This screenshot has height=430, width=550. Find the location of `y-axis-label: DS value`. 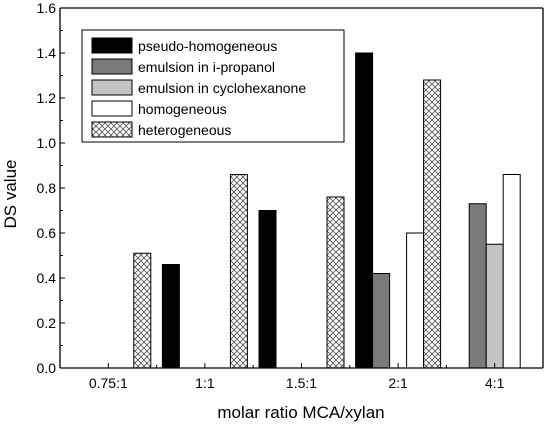

y-axis-label: DS value is located at coordinates (10, 194).